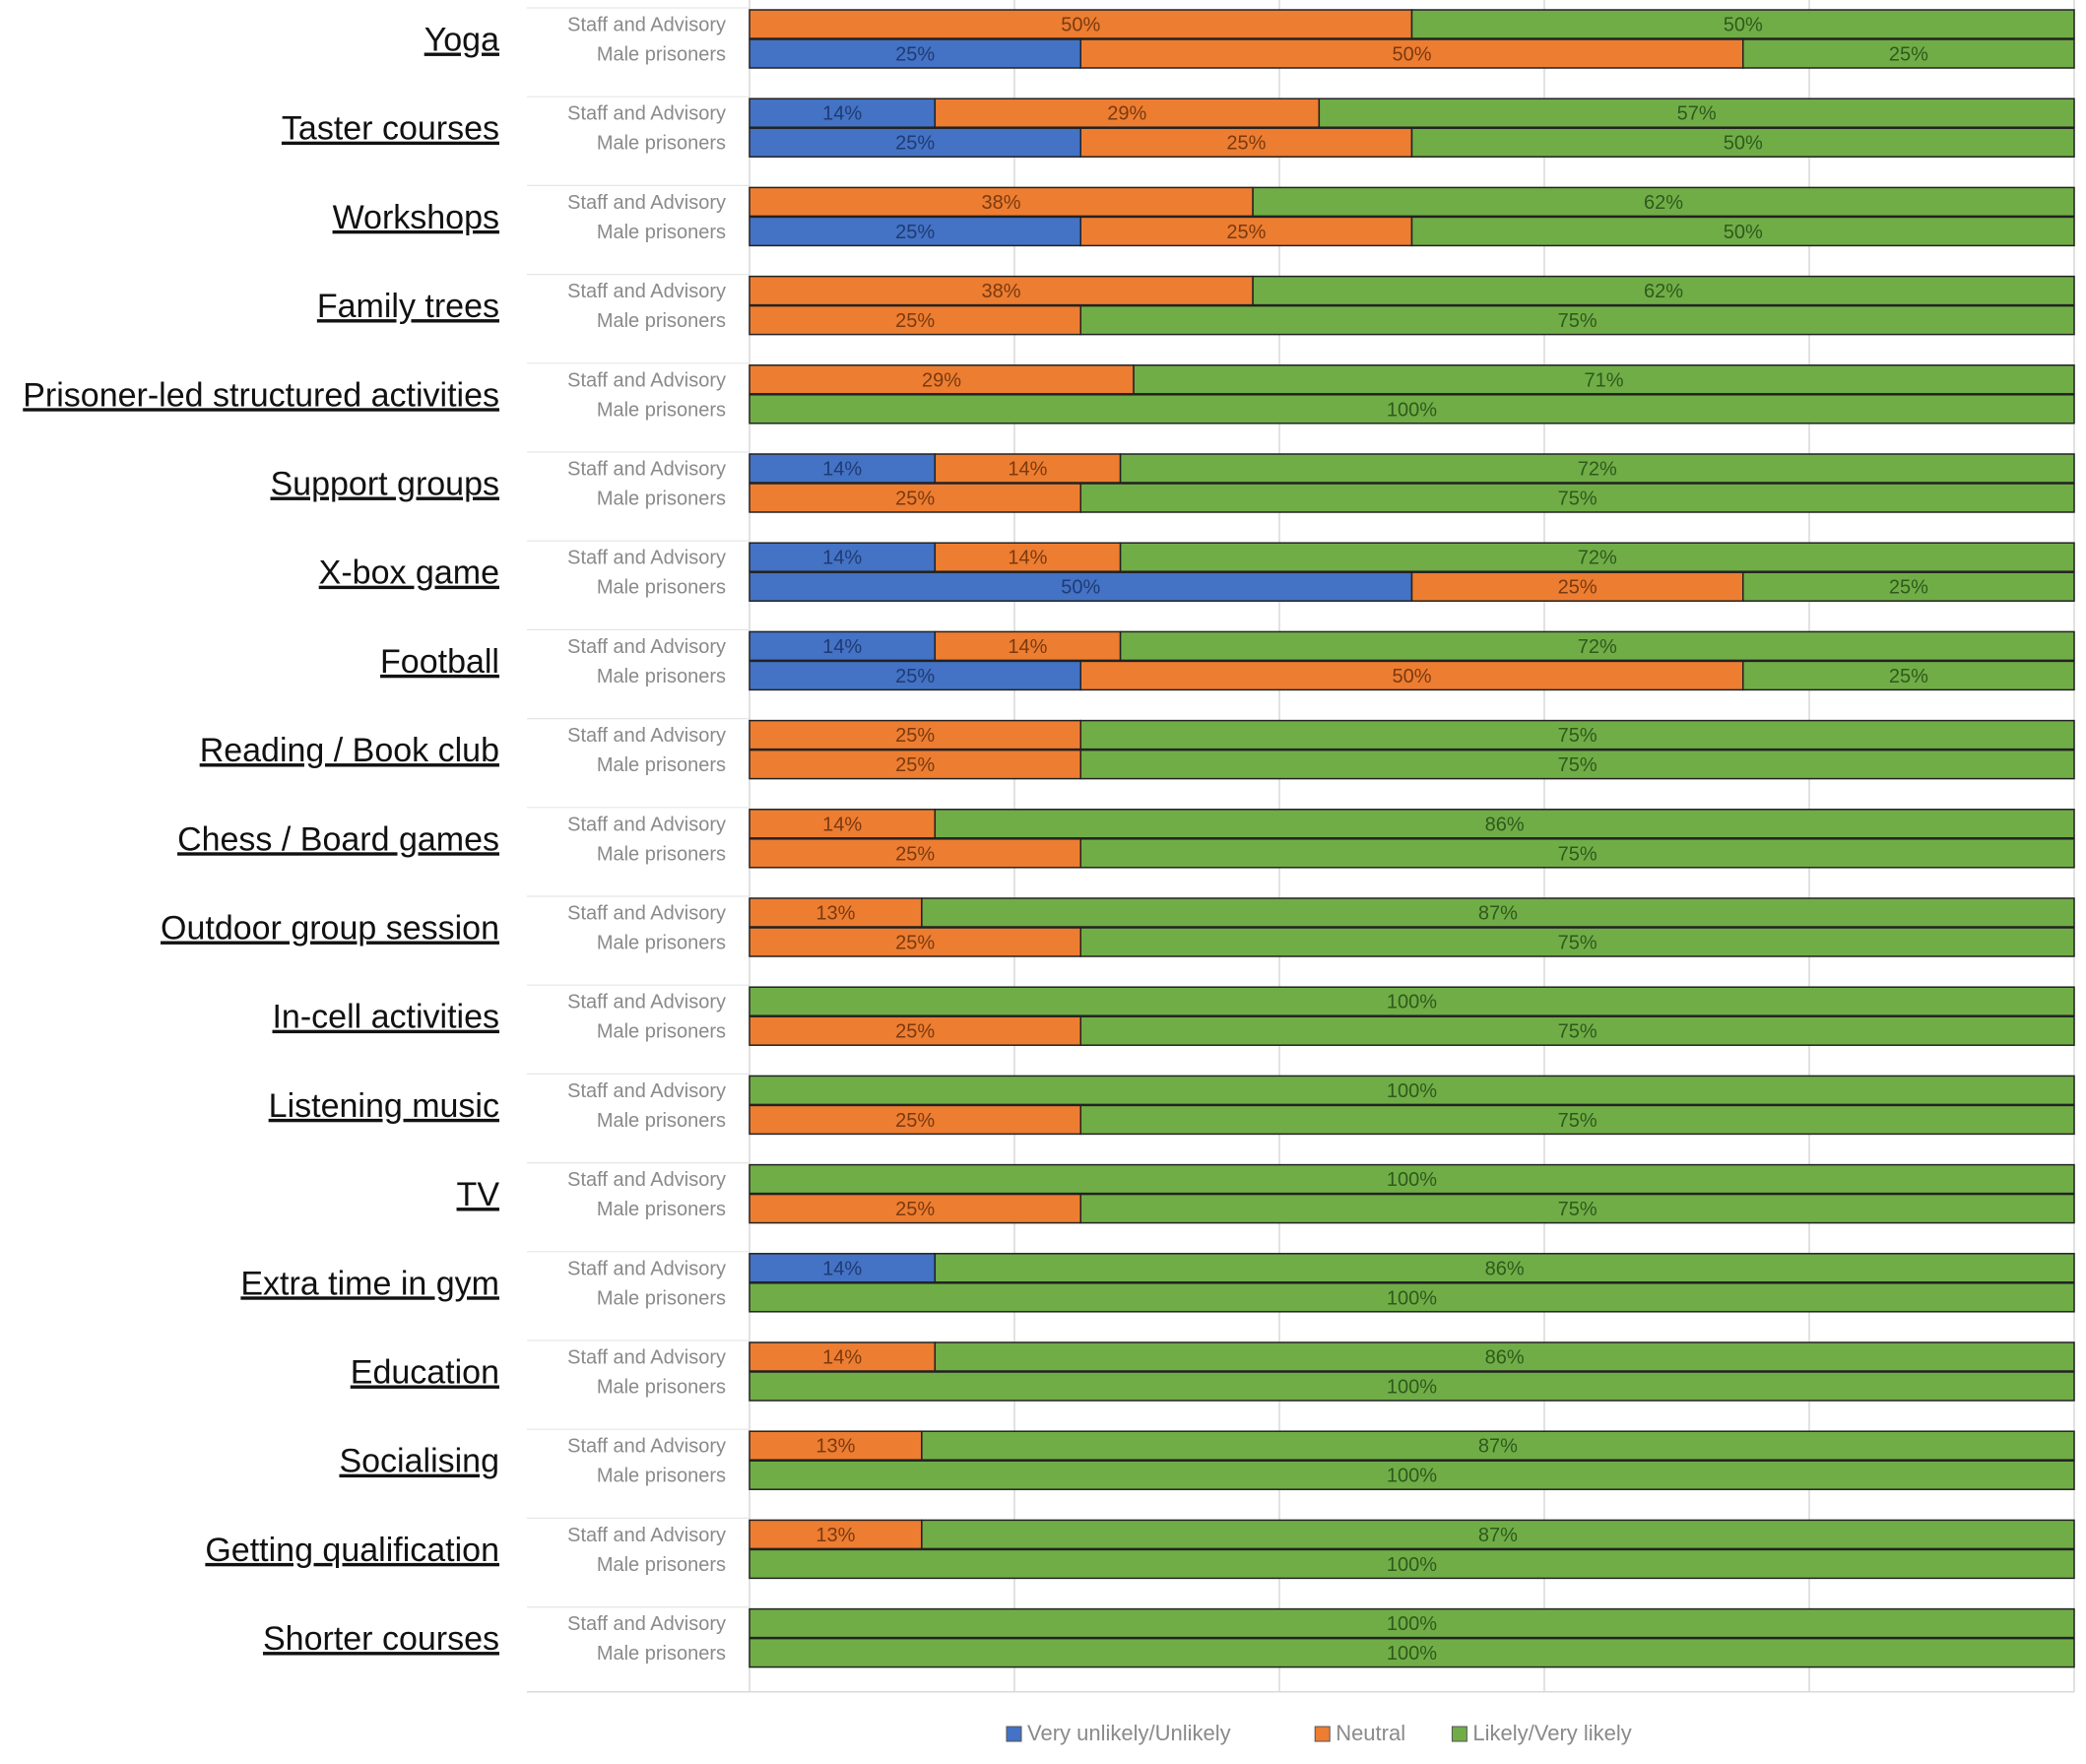  What do you see at coordinates (385, 1018) in the screenshot?
I see `category-label: In-cell activities` at bounding box center [385, 1018].